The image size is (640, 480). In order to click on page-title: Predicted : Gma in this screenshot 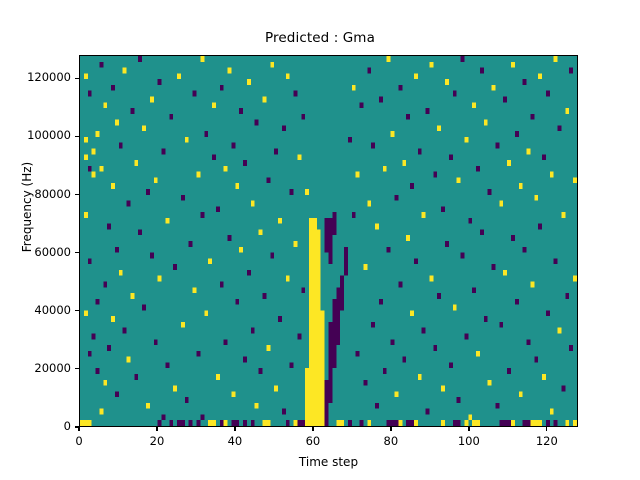, I will do `click(320, 38)`.